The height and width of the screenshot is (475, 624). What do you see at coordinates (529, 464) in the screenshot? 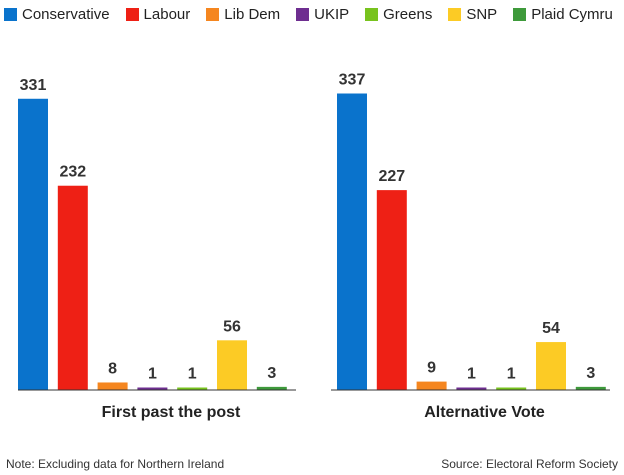
I see `footnote-source: Source: Electoral Reform Society` at bounding box center [529, 464].